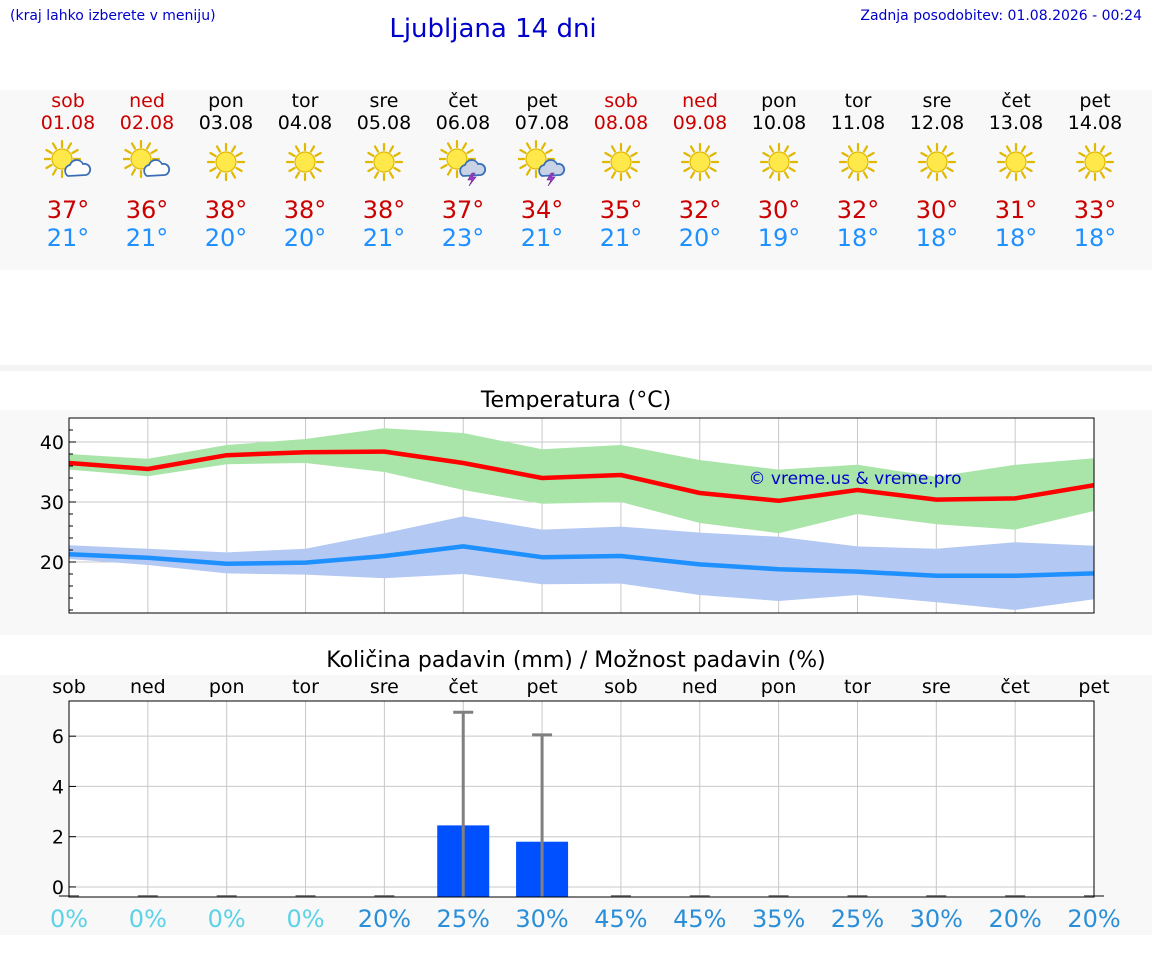 This screenshot has height=975, width=1152. I want to click on max-temperature: 33°, so click(1095, 210).